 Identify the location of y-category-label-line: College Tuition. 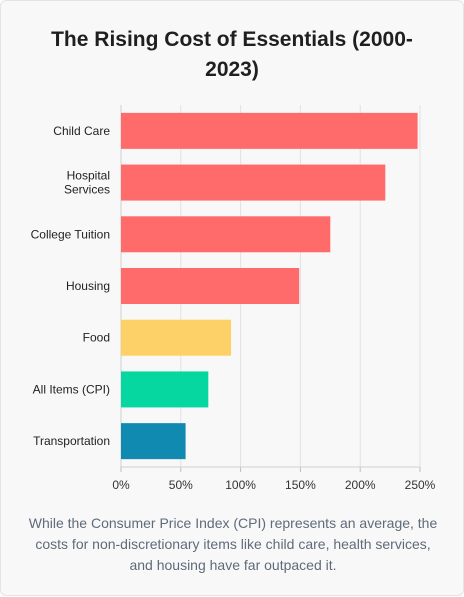
(70, 234).